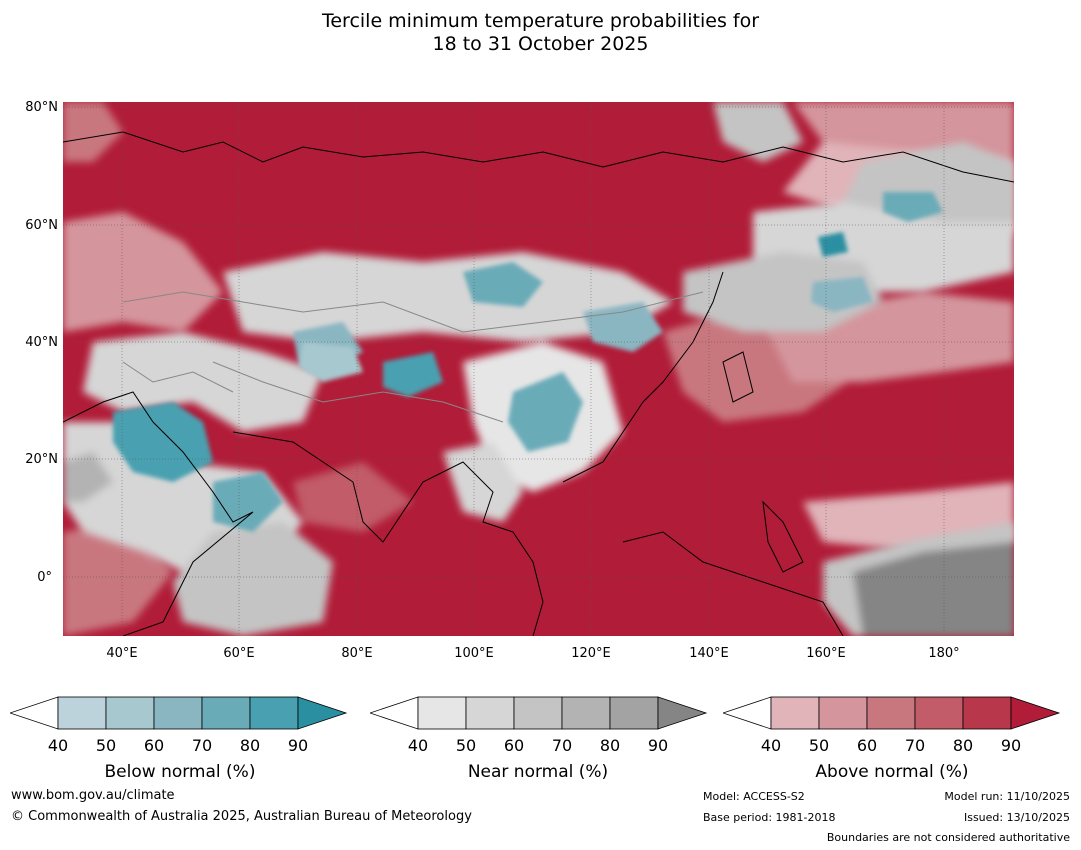 The width and height of the screenshot is (1081, 850). What do you see at coordinates (93, 795) in the screenshot?
I see `website-link: www.bom.gov.au/climate` at bounding box center [93, 795].